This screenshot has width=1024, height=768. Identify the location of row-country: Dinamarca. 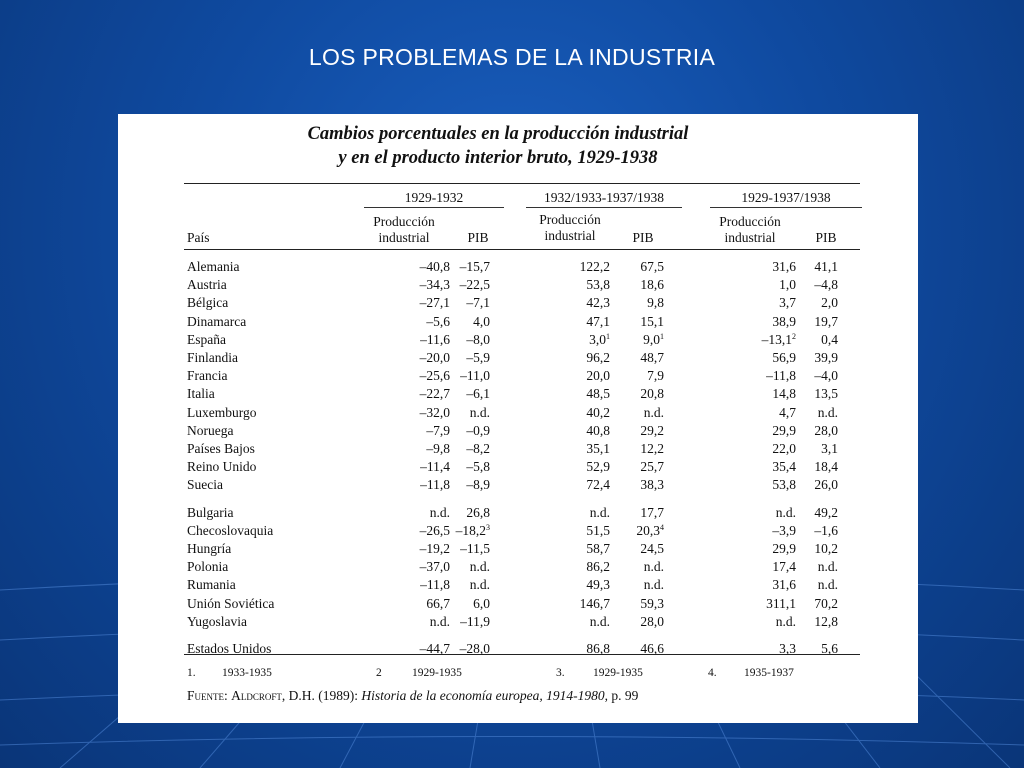
(217, 321).